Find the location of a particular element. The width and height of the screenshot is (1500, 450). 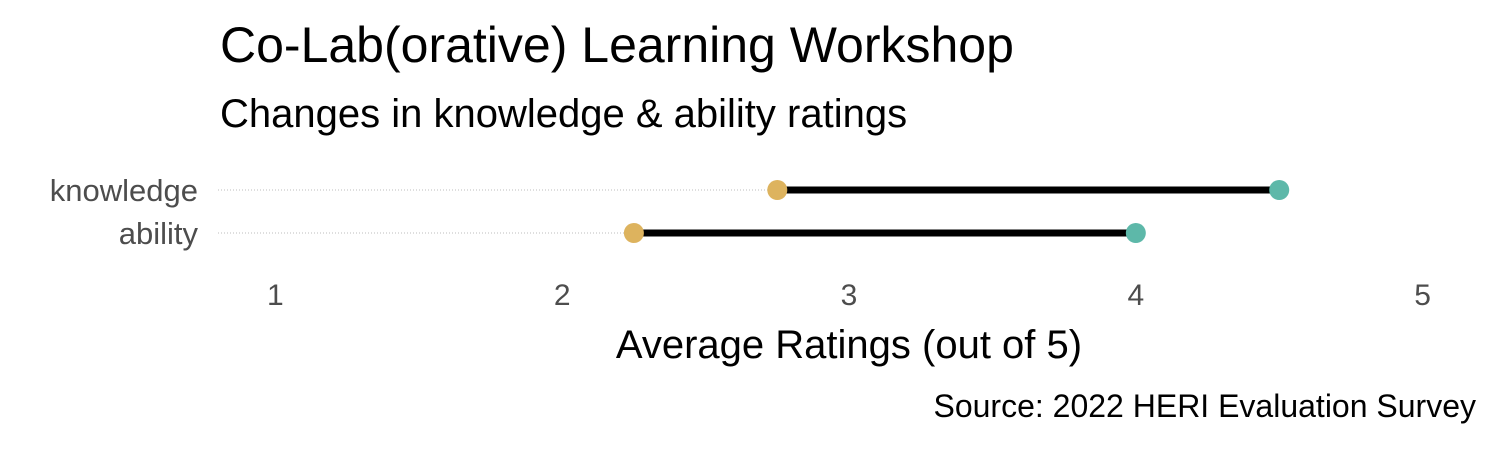

x-tick-label: 3 is located at coordinates (849, 295).